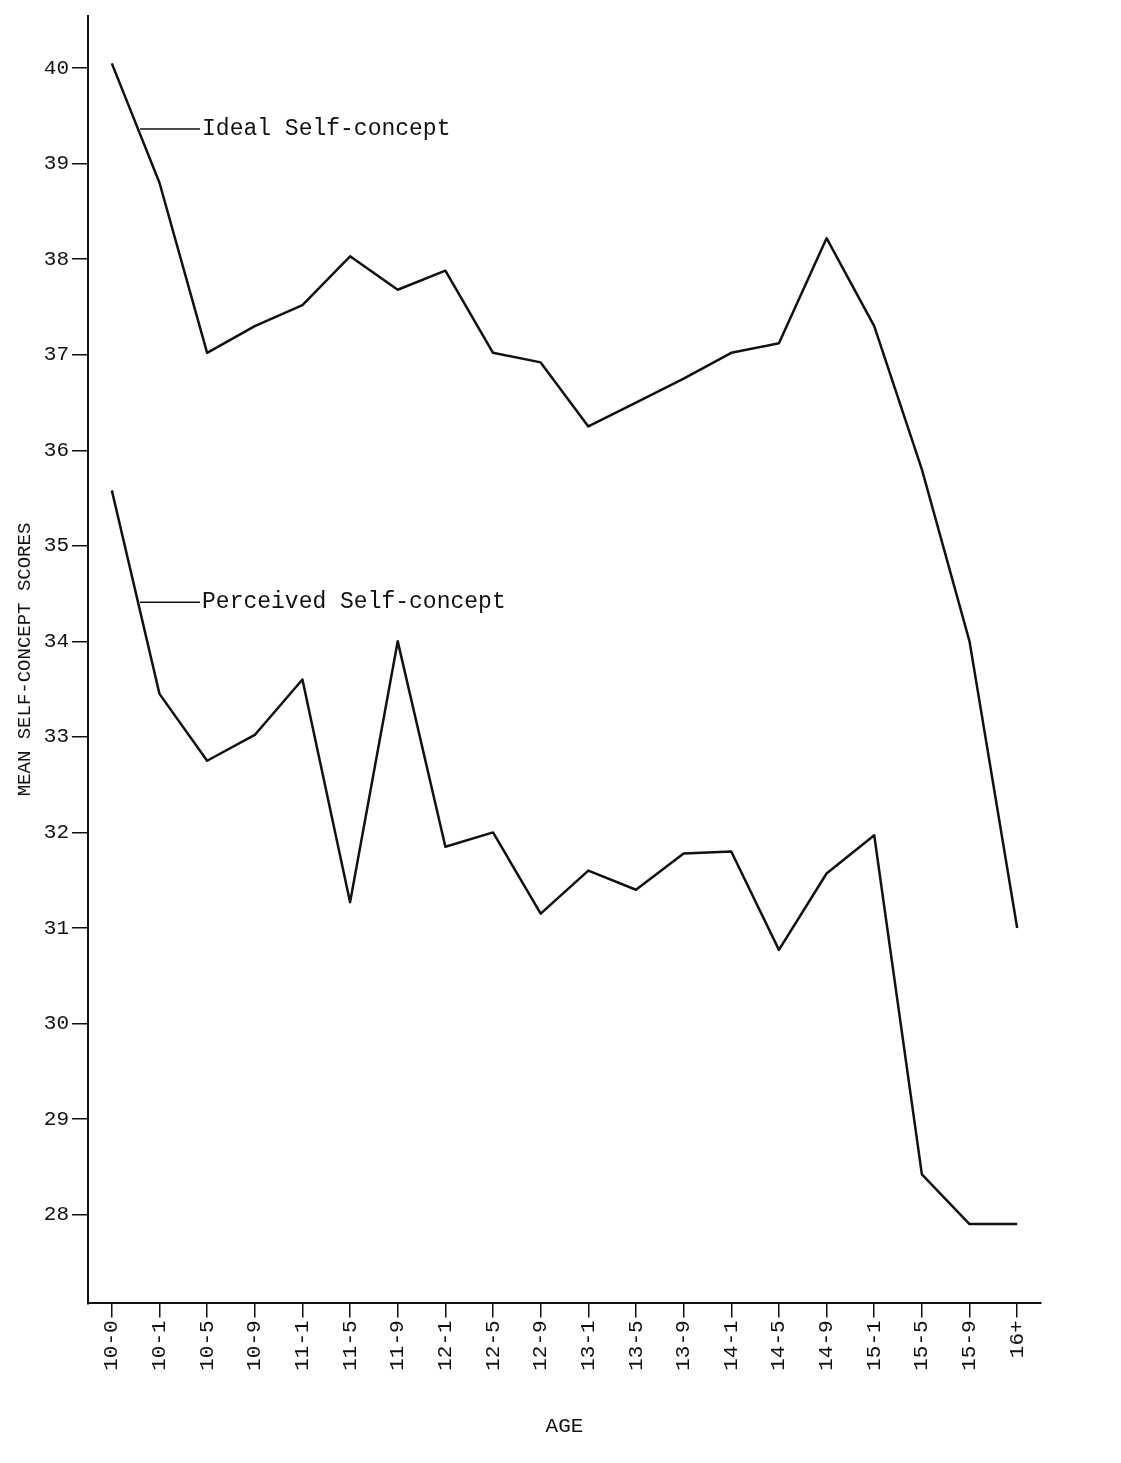  I want to click on x-axis-title: AGE, so click(564, 1426).